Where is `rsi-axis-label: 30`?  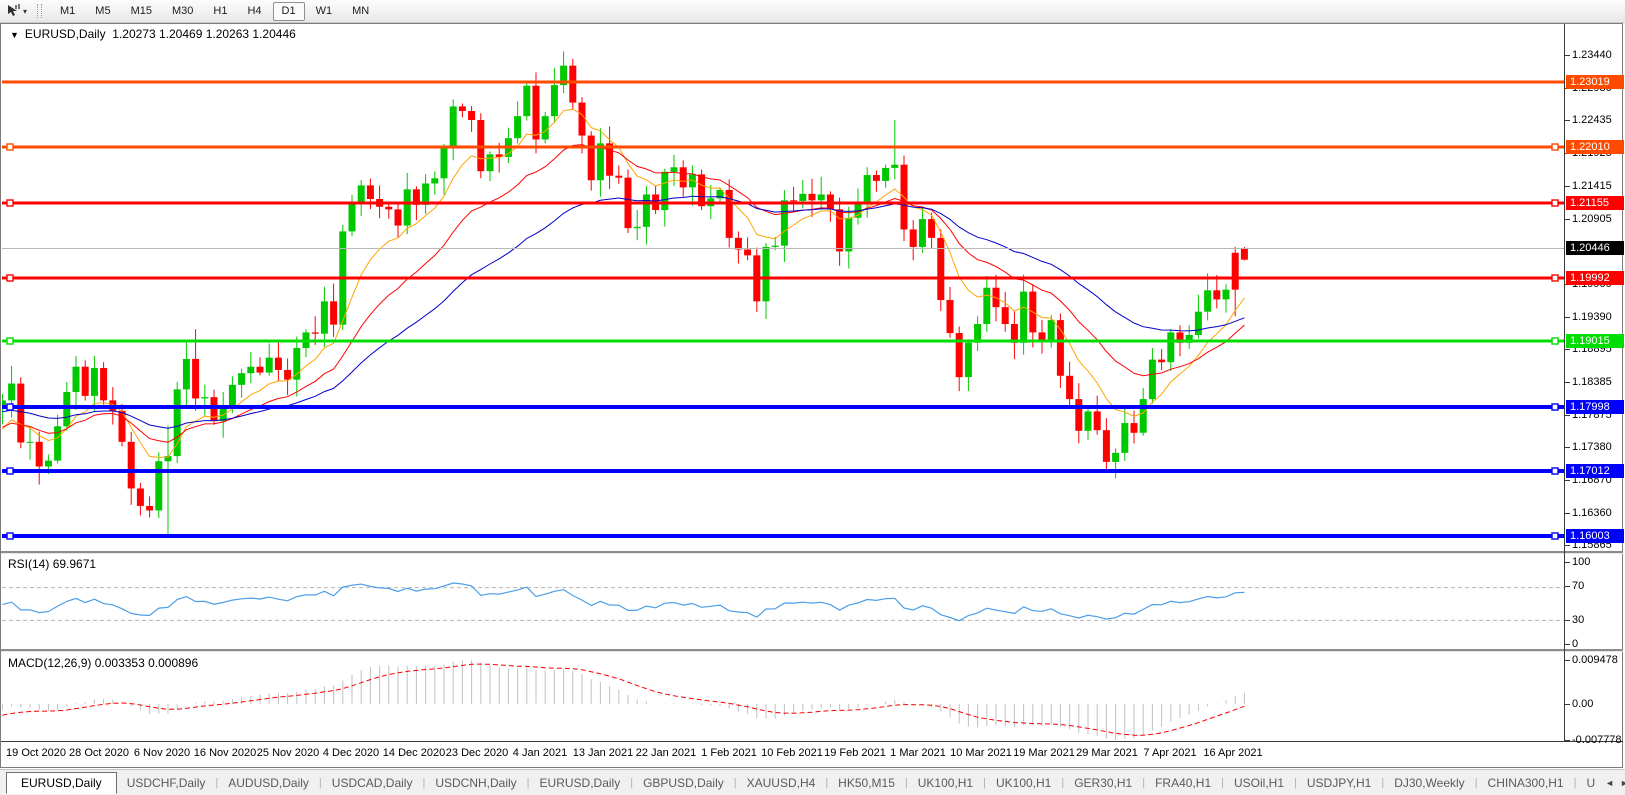
rsi-axis-label: 30 is located at coordinates (1574, 620).